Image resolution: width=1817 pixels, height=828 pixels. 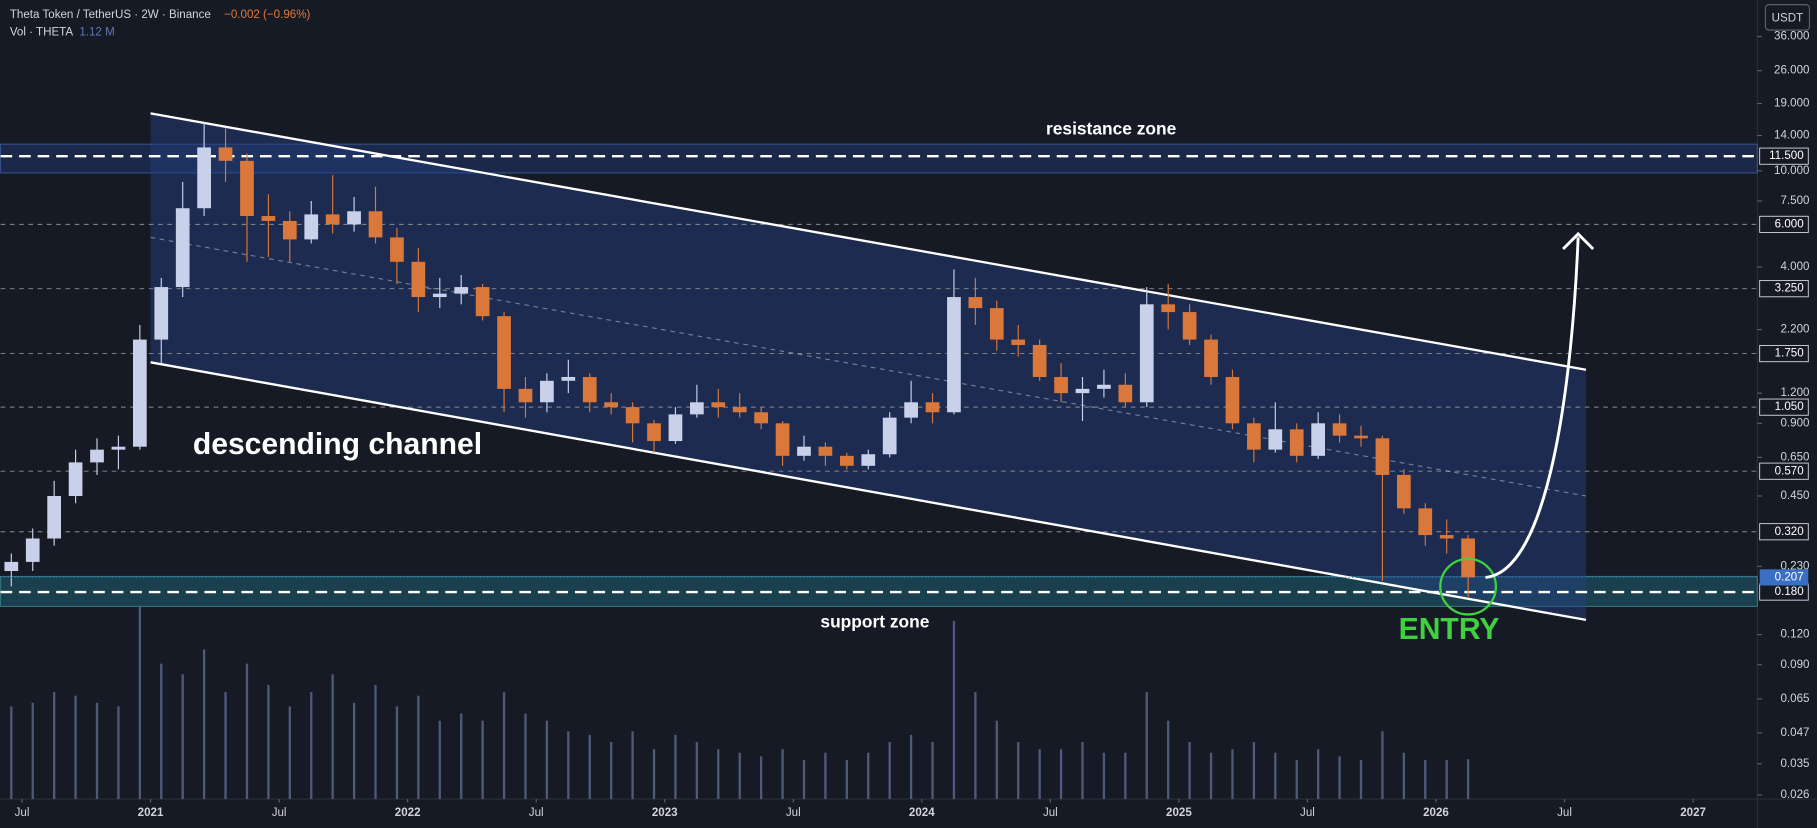 I want to click on y-tick-label: 0.026, so click(x=1794, y=795).